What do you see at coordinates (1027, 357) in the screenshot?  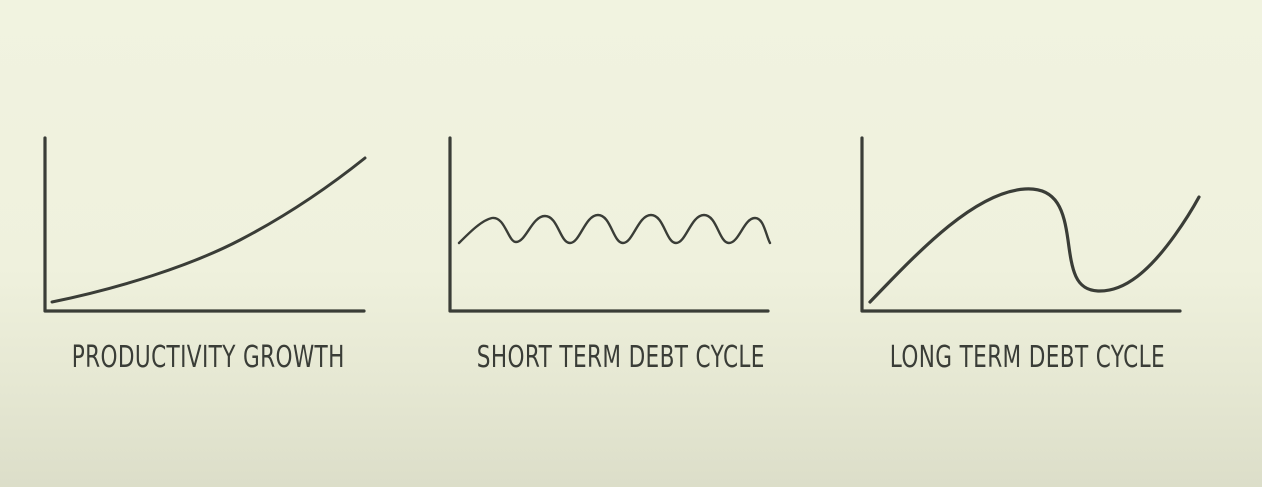 I see `label-long-term-debt-cycle: LONG TERM DEBT CYCLE` at bounding box center [1027, 357].